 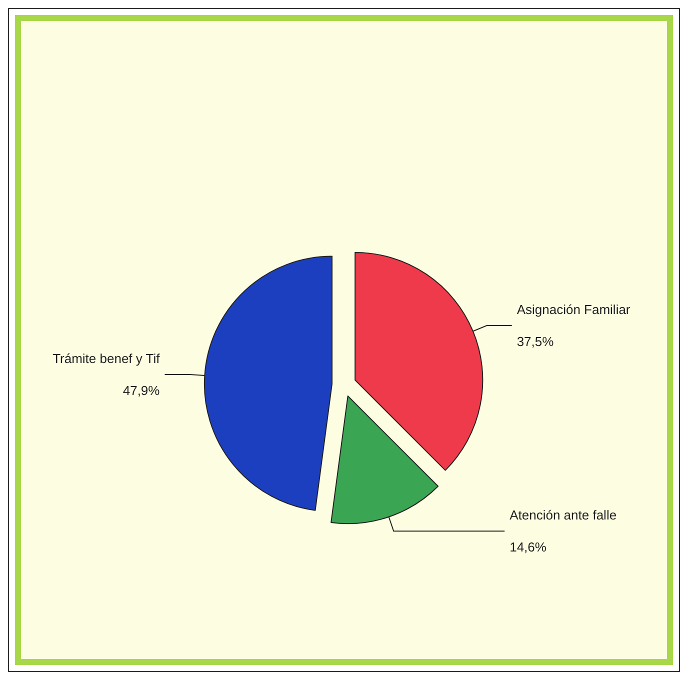 What do you see at coordinates (106, 358) in the screenshot?
I see `slice-label: Trámite benef y Tif` at bounding box center [106, 358].